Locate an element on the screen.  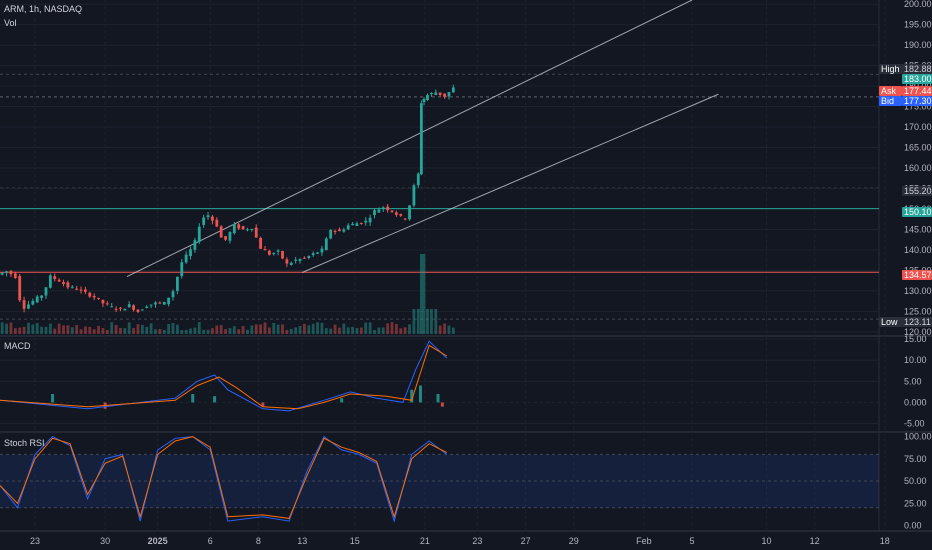
symbol-title: ARM, 1h, NASDAQ is located at coordinates (43, 9).